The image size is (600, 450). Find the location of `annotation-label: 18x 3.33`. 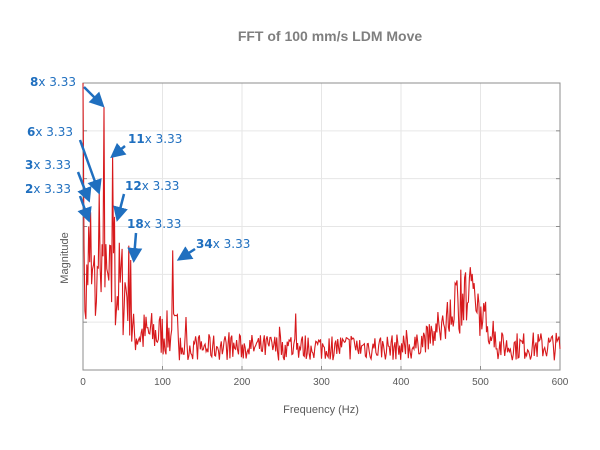

annotation-label: 18x 3.33 is located at coordinates (154, 224).